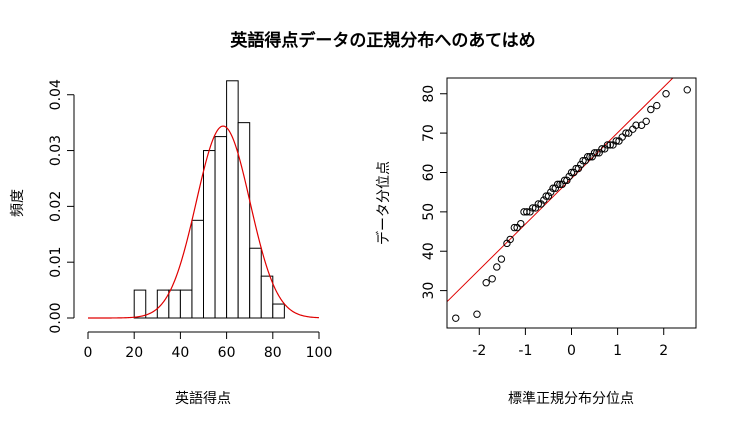 The width and height of the screenshot is (736, 427). I want to click on histogram-y-tick-label: 0.03, so click(56, 150).